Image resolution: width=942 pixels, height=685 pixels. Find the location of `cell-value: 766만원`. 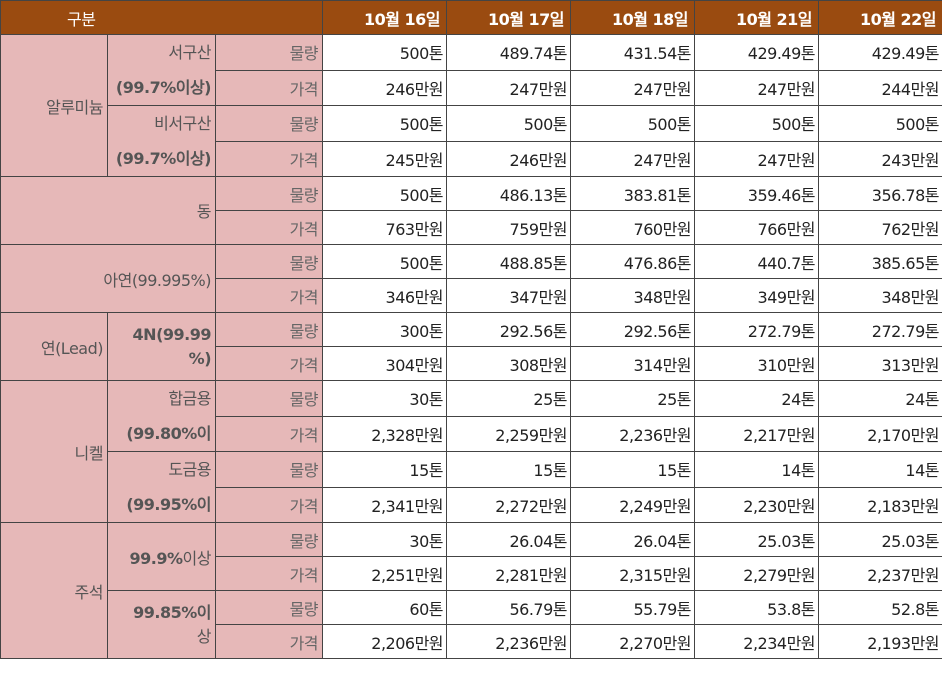

cell-value: 766만원 is located at coordinates (757, 227).